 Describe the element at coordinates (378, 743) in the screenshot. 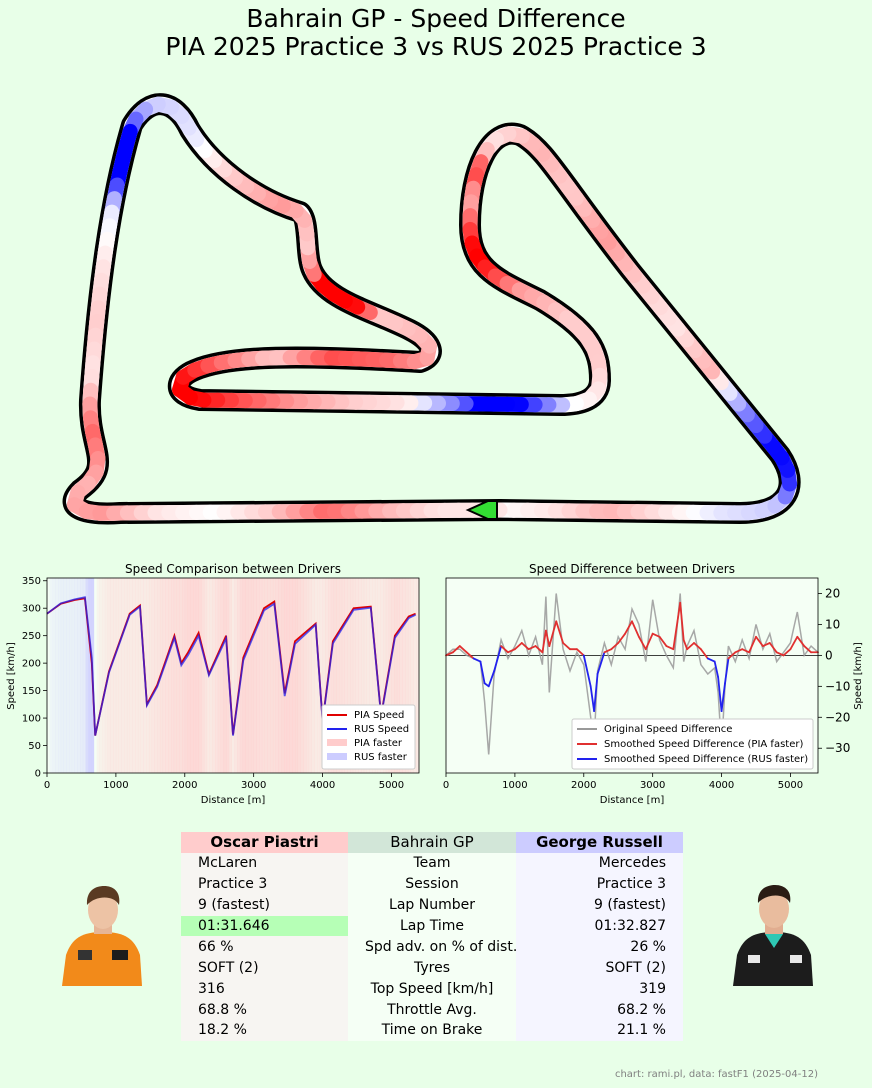

I see `legend-pia-faster: PIA faster` at that location.